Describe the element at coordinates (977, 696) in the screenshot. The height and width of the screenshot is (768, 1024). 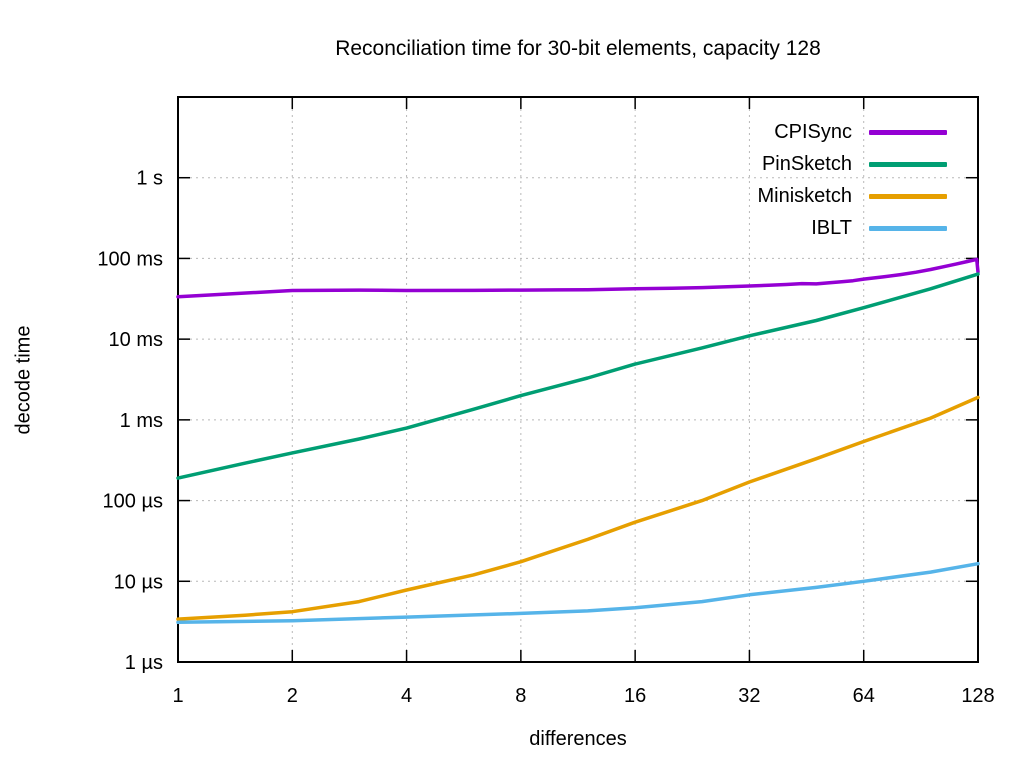
I see `x-tick-label: 128` at that location.